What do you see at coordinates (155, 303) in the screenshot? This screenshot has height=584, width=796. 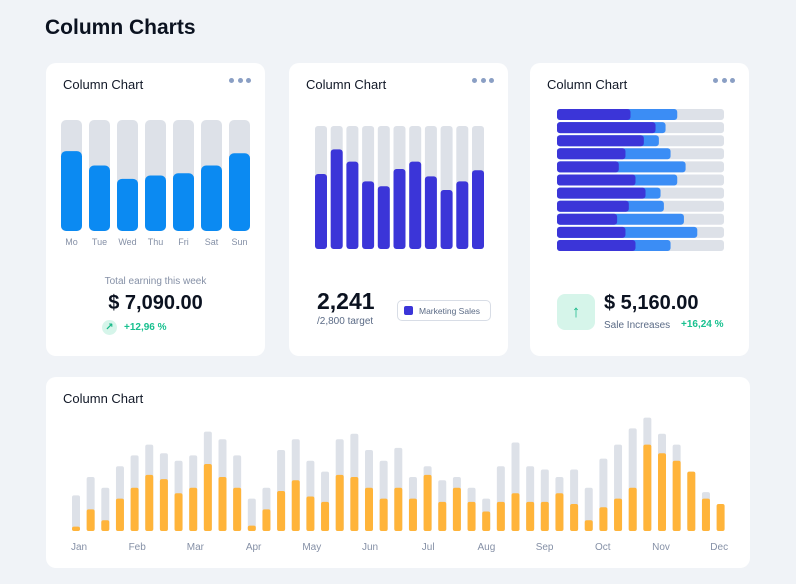 I see `weekly-amount: $ 7,090.00` at bounding box center [155, 303].